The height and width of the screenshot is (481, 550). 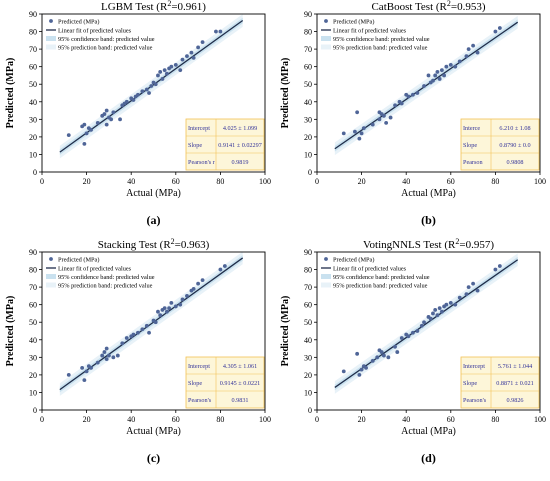 What do you see at coordinates (514, 128) in the screenshot?
I see `stats-value: 6.210 ± 1.08` at bounding box center [514, 128].